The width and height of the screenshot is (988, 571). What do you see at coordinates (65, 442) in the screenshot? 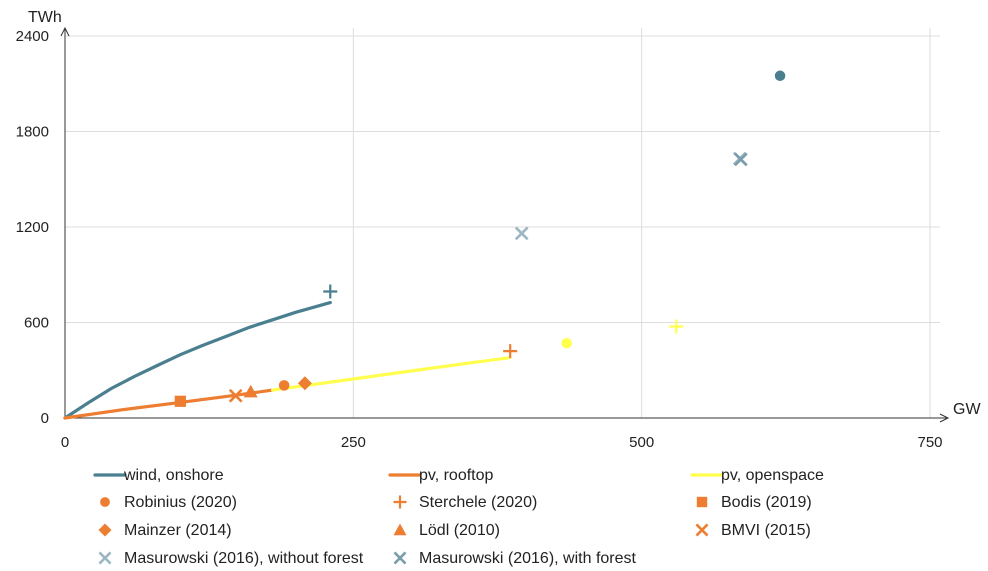
I see `x-tick-label: 0` at bounding box center [65, 442].